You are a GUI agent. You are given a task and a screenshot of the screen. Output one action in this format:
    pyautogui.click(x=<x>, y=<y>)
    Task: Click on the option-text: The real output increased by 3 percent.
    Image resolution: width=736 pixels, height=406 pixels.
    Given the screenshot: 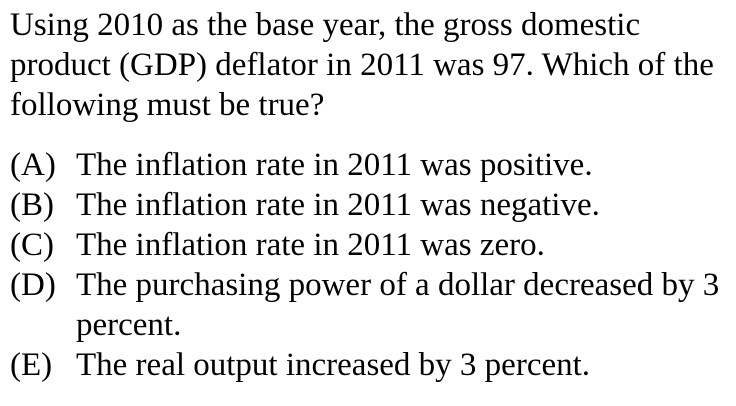 What is the action you would take?
    pyautogui.click(x=333, y=365)
    